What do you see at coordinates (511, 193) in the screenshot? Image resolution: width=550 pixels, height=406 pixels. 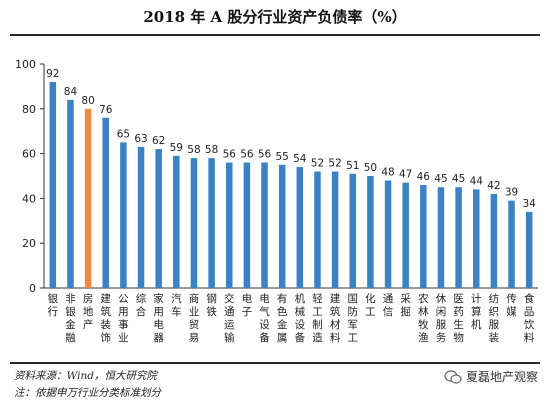 I see `bar-value-label: 39` at bounding box center [511, 193].